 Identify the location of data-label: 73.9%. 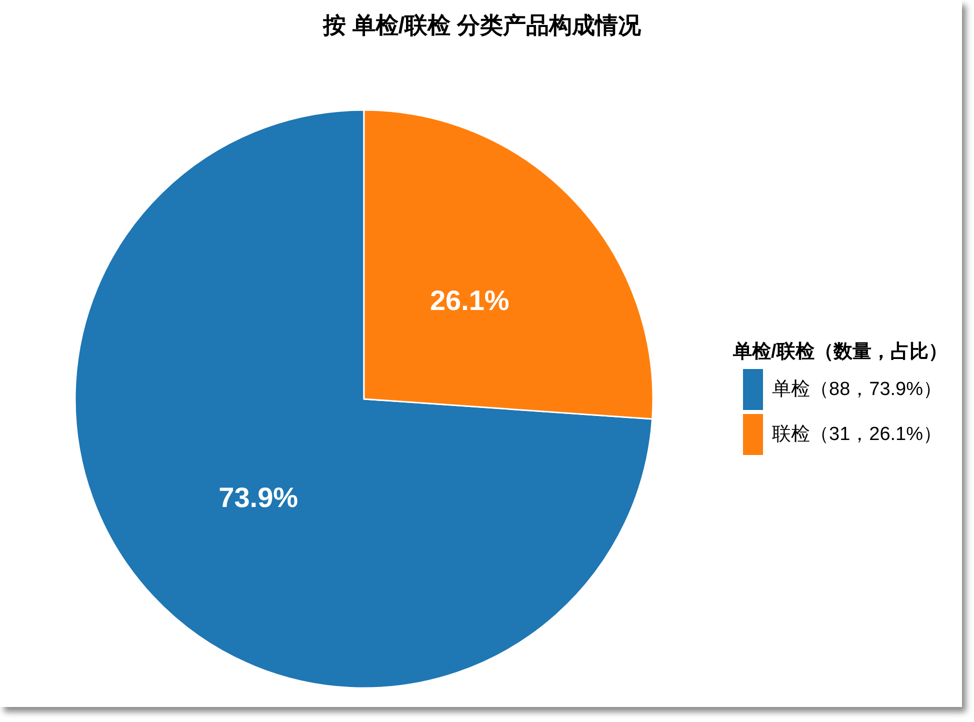
(258, 498).